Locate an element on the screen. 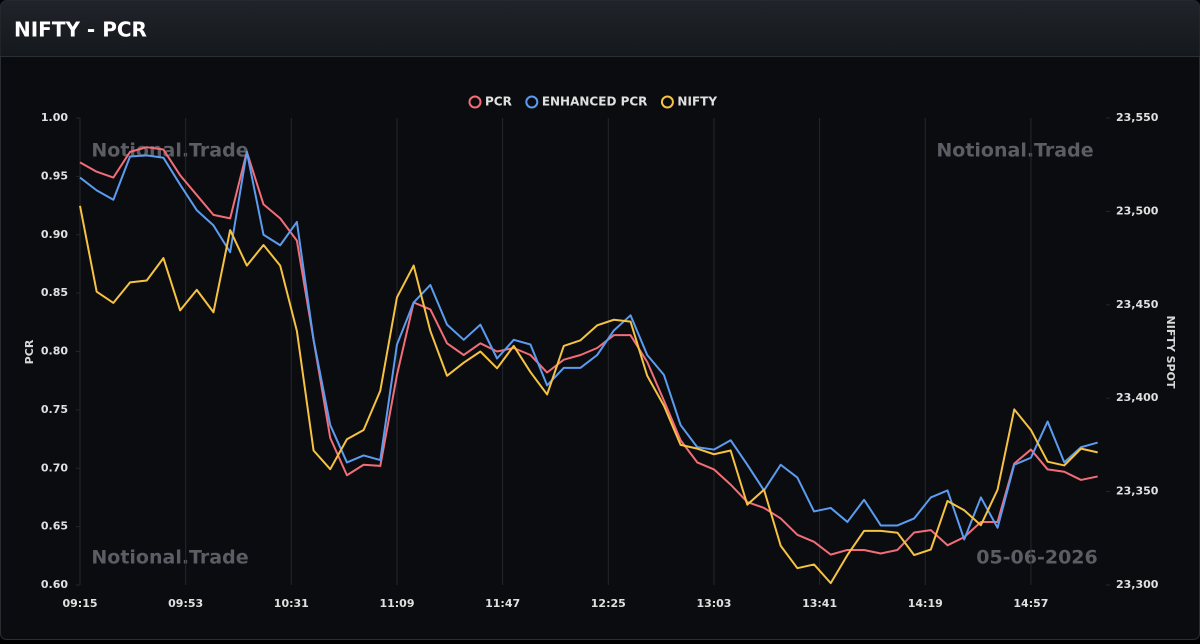  y-tick-label: 1.00 is located at coordinates (54, 117).